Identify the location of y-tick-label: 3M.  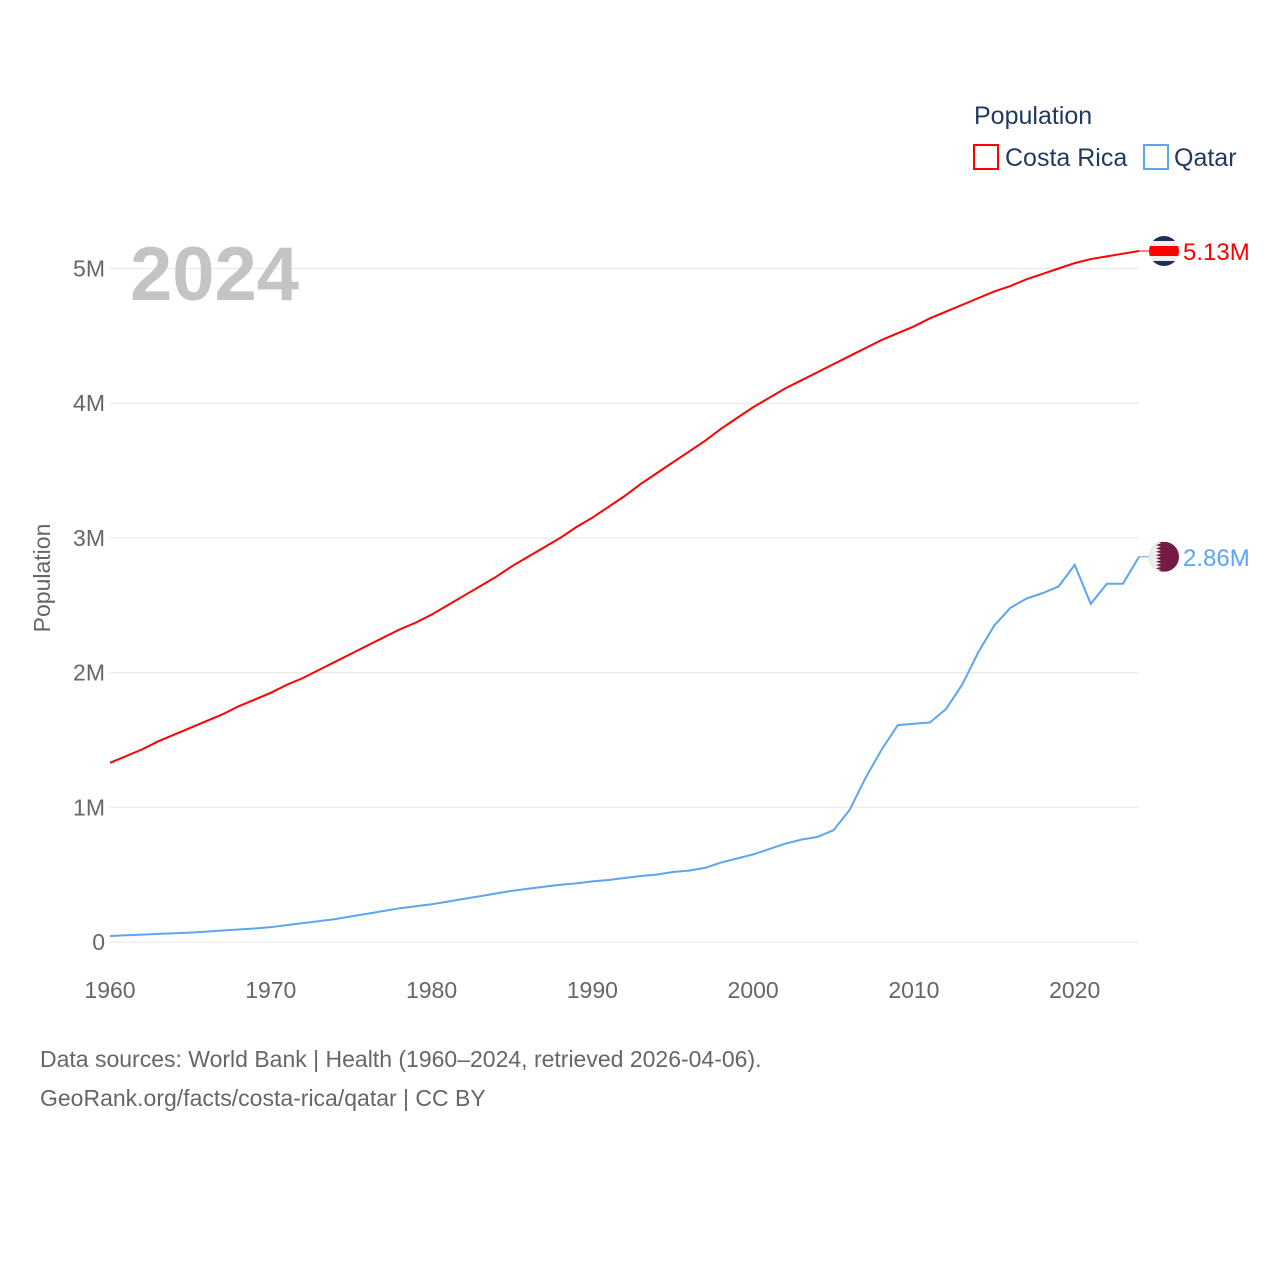
(89, 538).